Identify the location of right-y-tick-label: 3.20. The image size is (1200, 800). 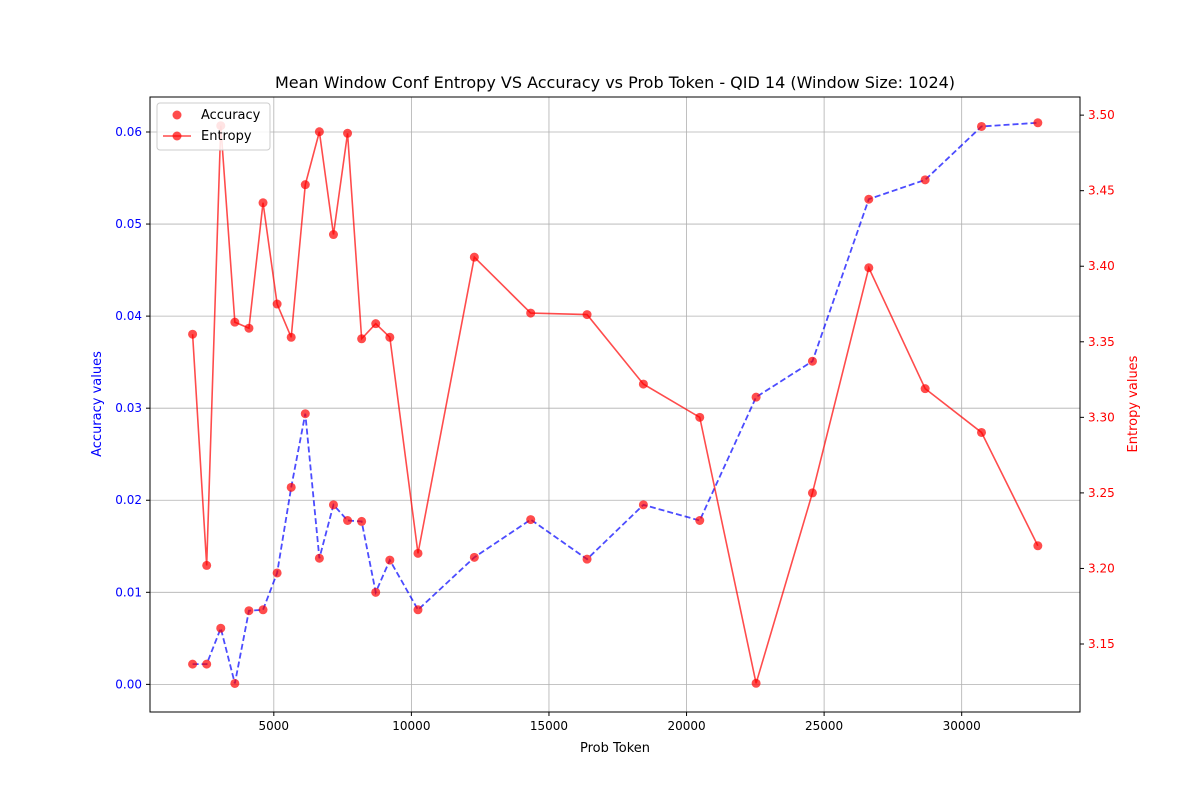
(1101, 568).